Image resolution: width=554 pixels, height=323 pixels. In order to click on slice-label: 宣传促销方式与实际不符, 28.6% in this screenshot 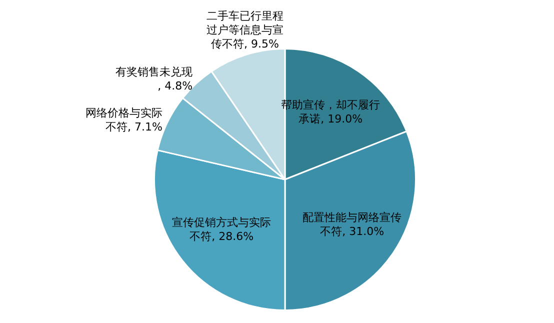, I will do `click(222, 229)`.